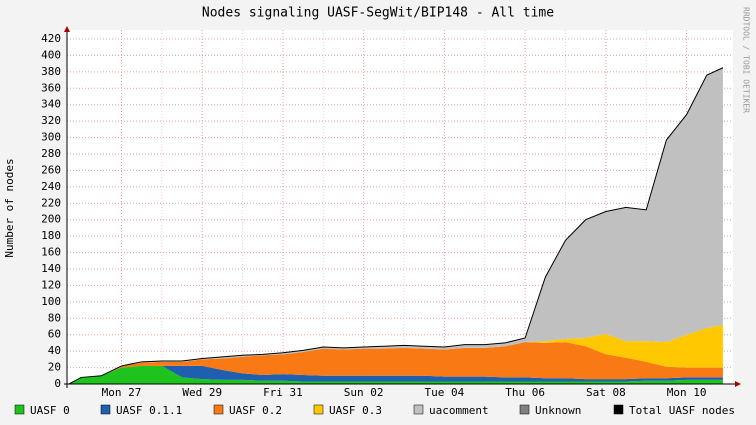 The height and width of the screenshot is (425, 756). Describe the element at coordinates (738, 384) in the screenshot. I see `x-arrow` at that location.